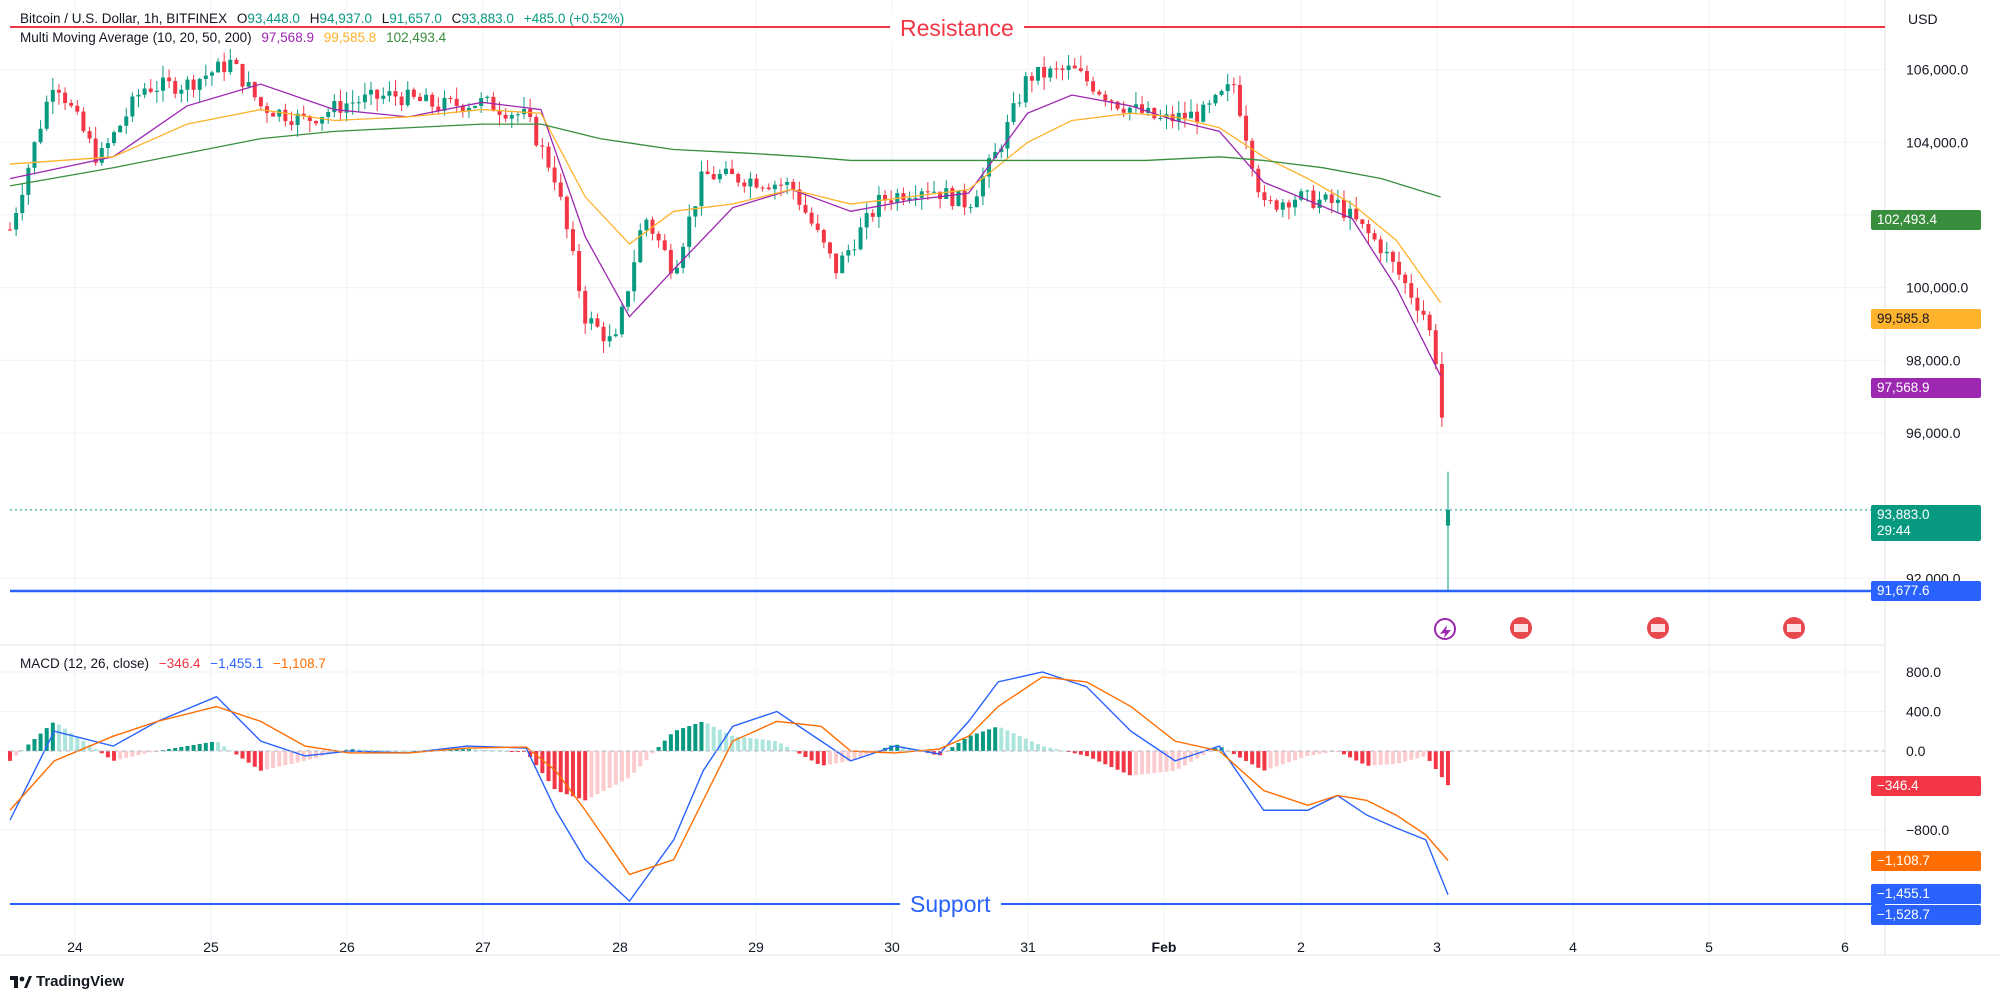  What do you see at coordinates (1619, 628) in the screenshot?
I see `event-icons` at bounding box center [1619, 628].